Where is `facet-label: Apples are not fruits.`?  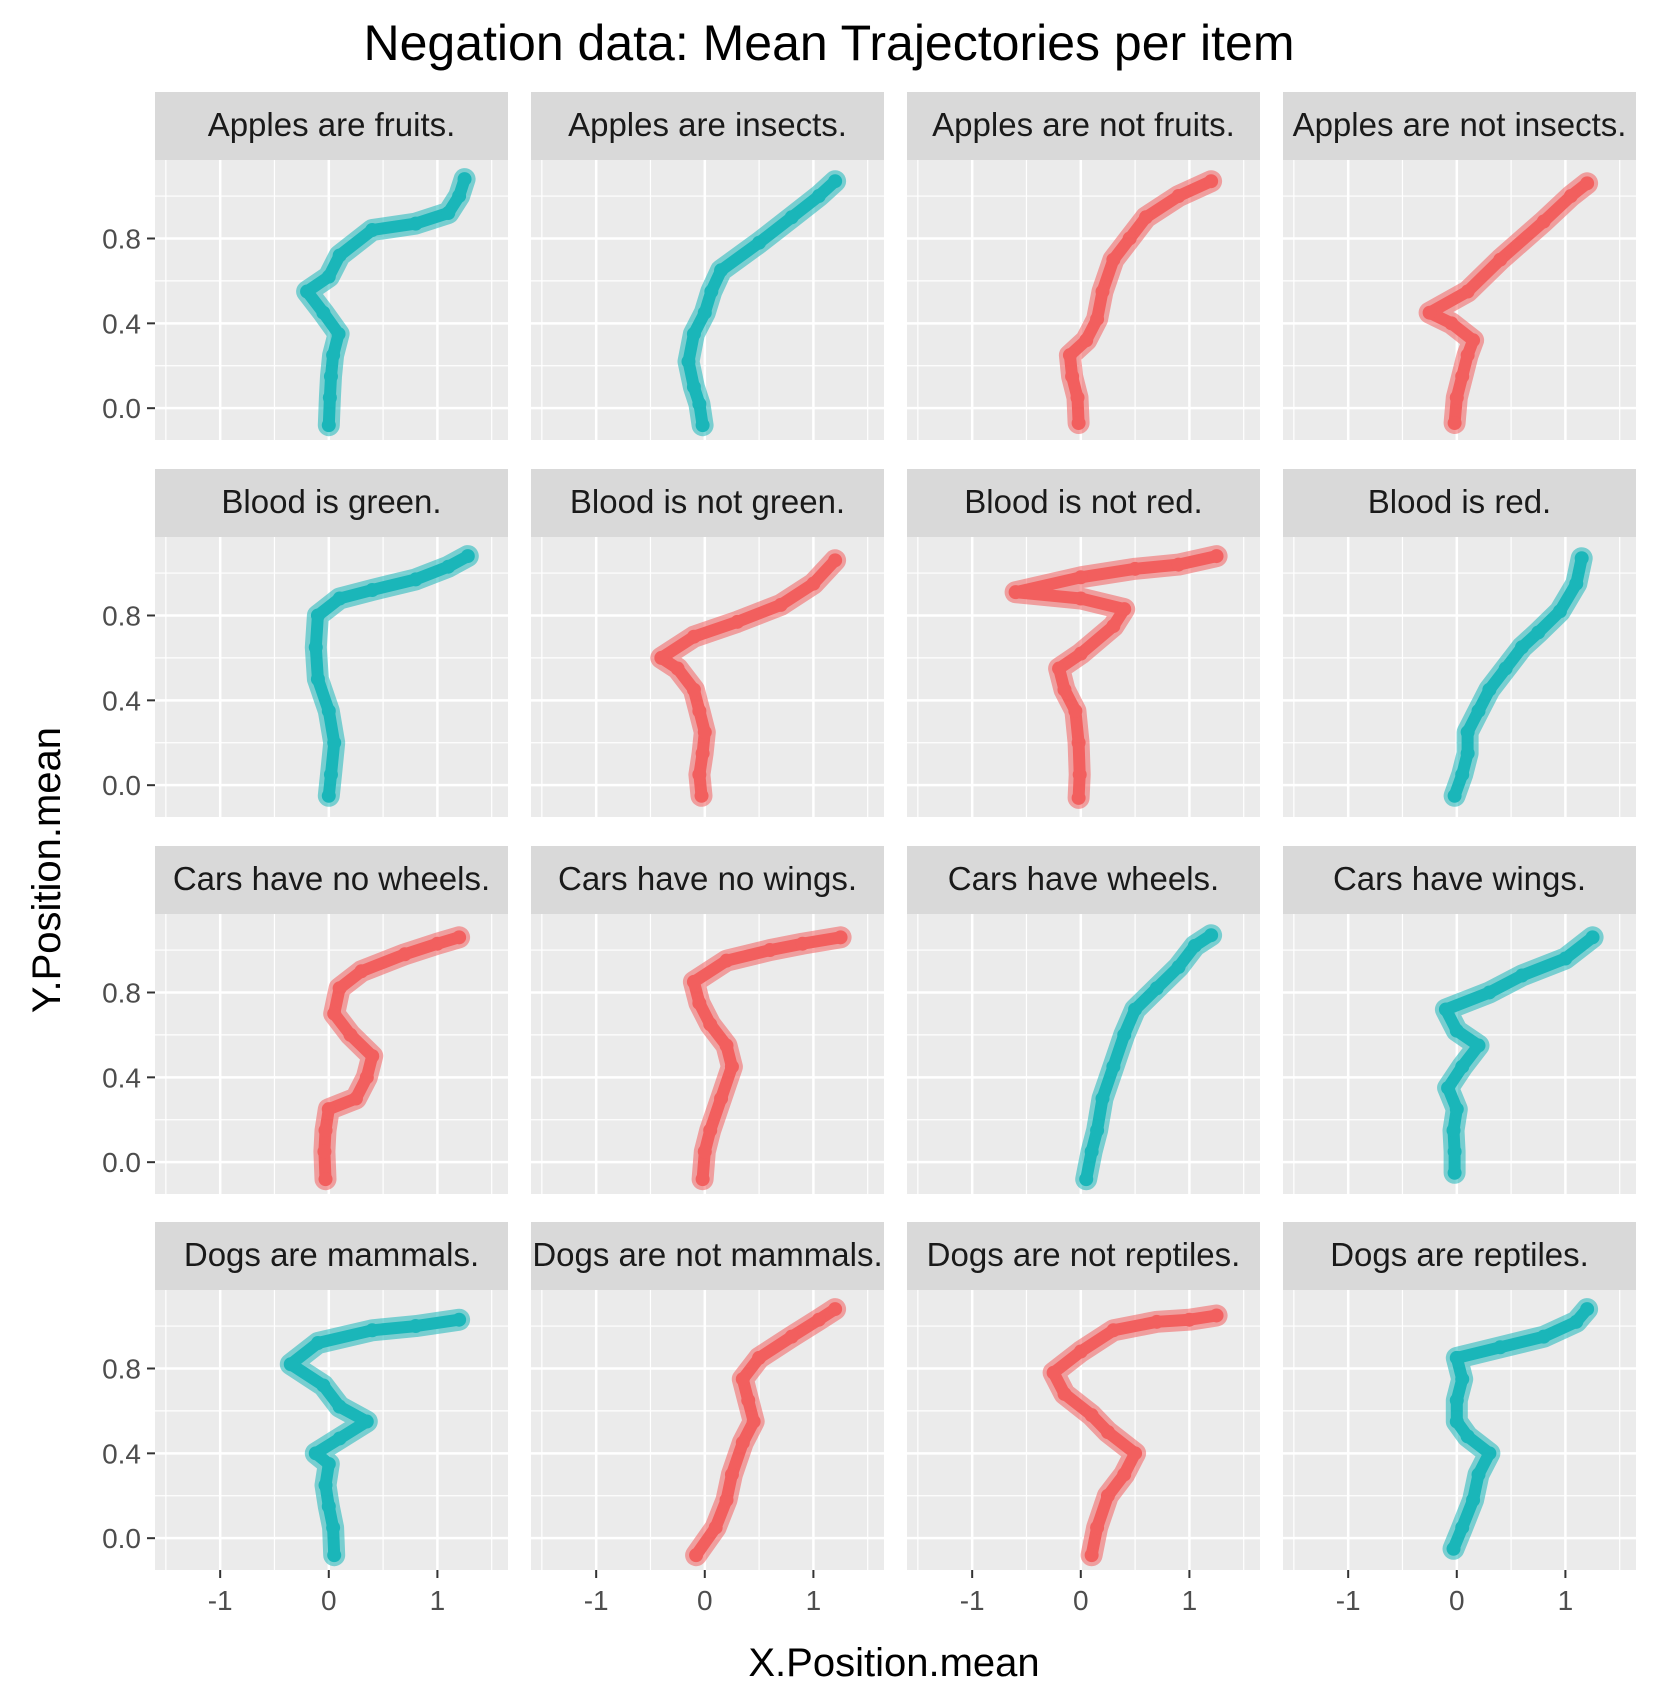
facet-label: Apples are not fruits. is located at coordinates (1083, 124).